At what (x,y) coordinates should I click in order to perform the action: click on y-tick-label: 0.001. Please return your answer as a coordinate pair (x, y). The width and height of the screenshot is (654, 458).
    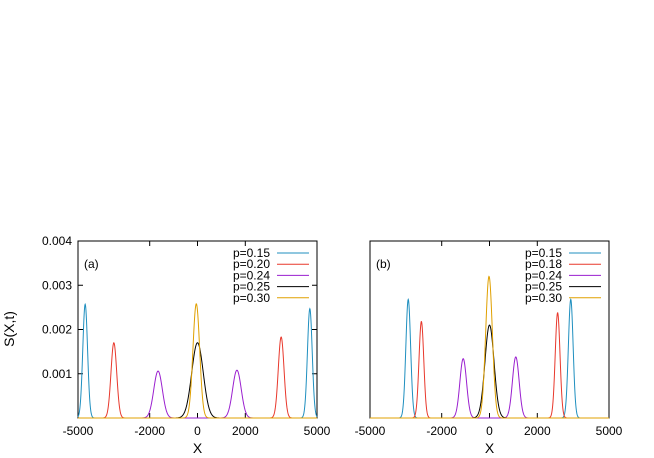
    Looking at the image, I should click on (57, 374).